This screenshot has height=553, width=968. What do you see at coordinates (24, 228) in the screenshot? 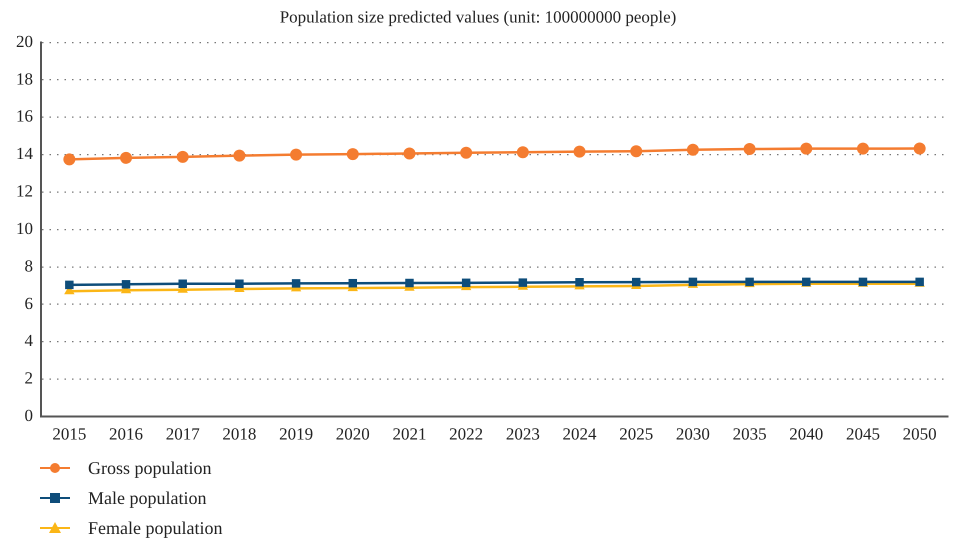
I see `y-tick-label: 10` at bounding box center [24, 228].